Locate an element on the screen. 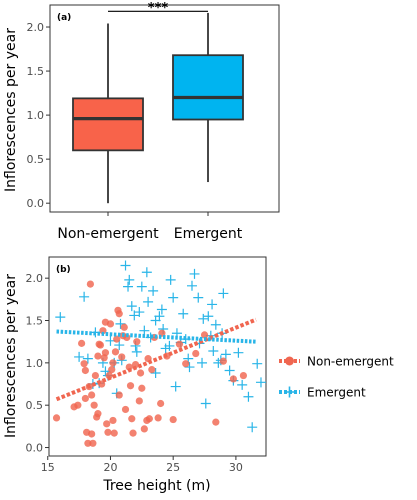  legend-non-emergent-marker is located at coordinates (289, 361).